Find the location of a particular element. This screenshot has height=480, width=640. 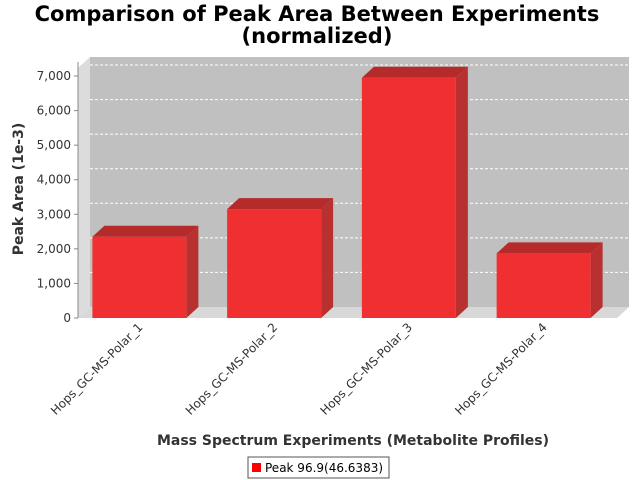

y-tick-label: 0 is located at coordinates (67, 318).